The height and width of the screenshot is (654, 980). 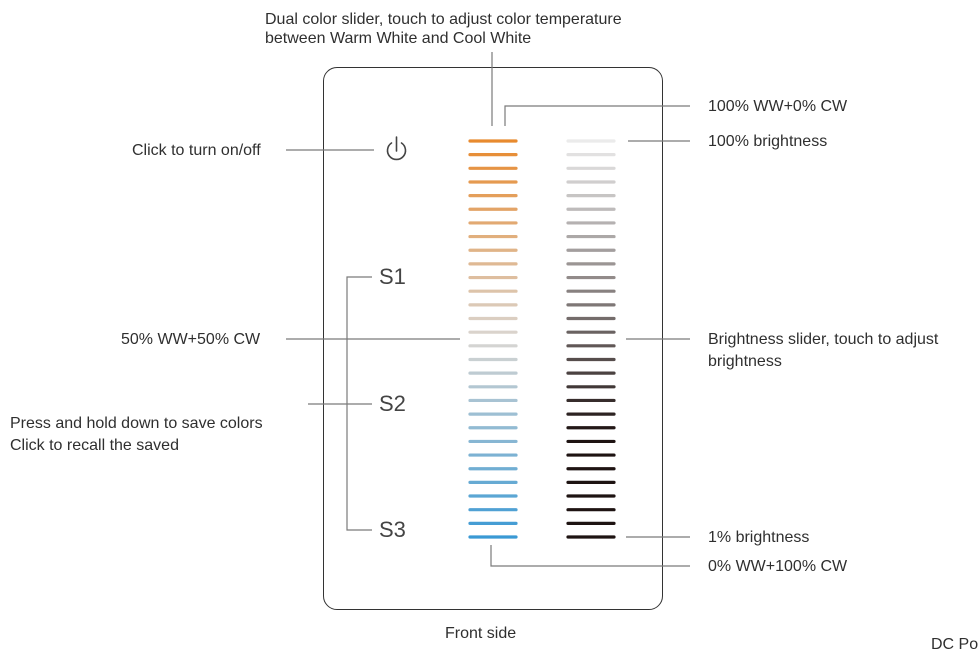 What do you see at coordinates (778, 566) in the screenshot?
I see `bottom-cw-label: 0% WW+100% CW` at bounding box center [778, 566].